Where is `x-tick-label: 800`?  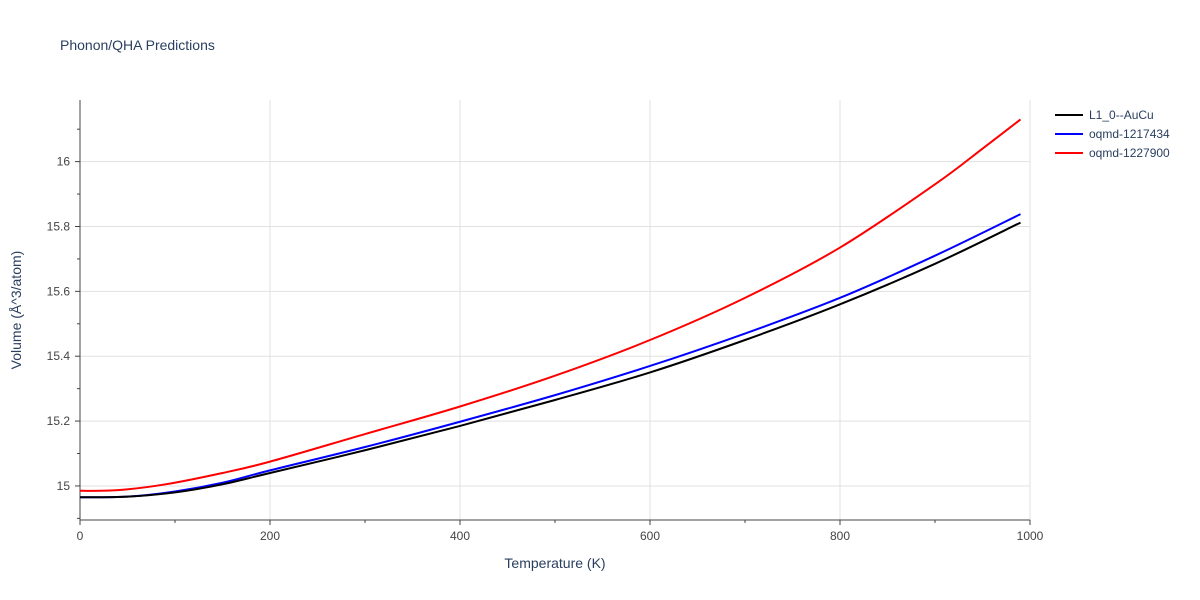 x-tick-label: 800 is located at coordinates (840, 536).